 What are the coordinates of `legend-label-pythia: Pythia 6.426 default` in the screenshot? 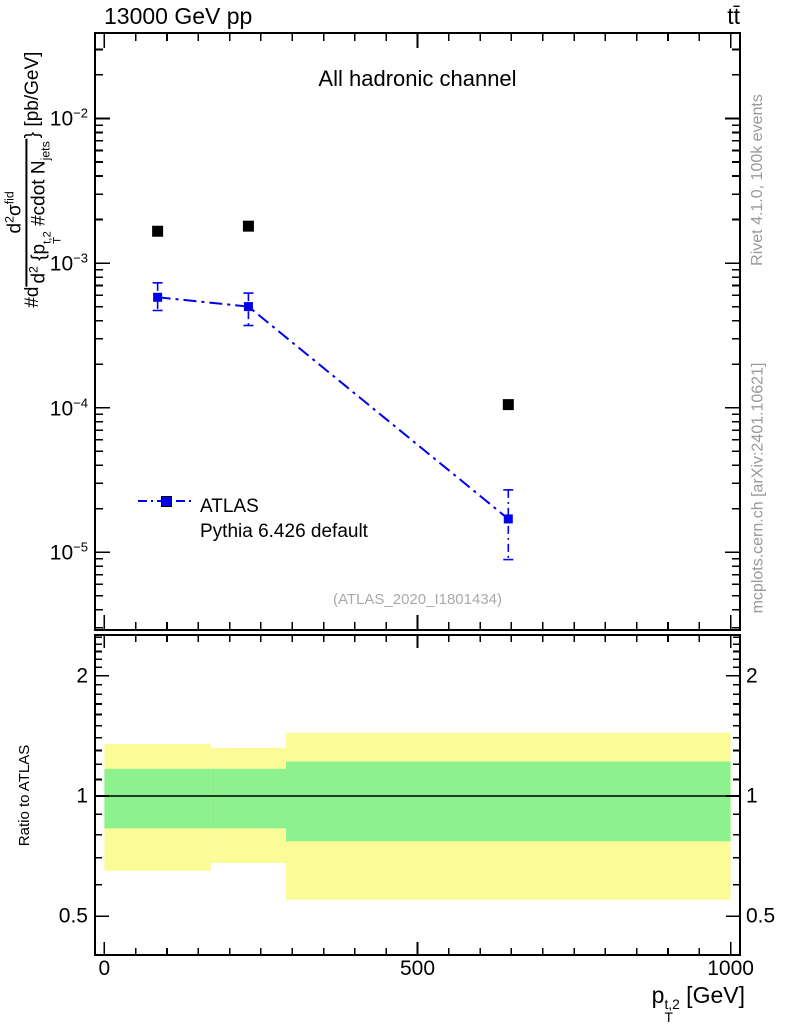 It's located at (284, 531).